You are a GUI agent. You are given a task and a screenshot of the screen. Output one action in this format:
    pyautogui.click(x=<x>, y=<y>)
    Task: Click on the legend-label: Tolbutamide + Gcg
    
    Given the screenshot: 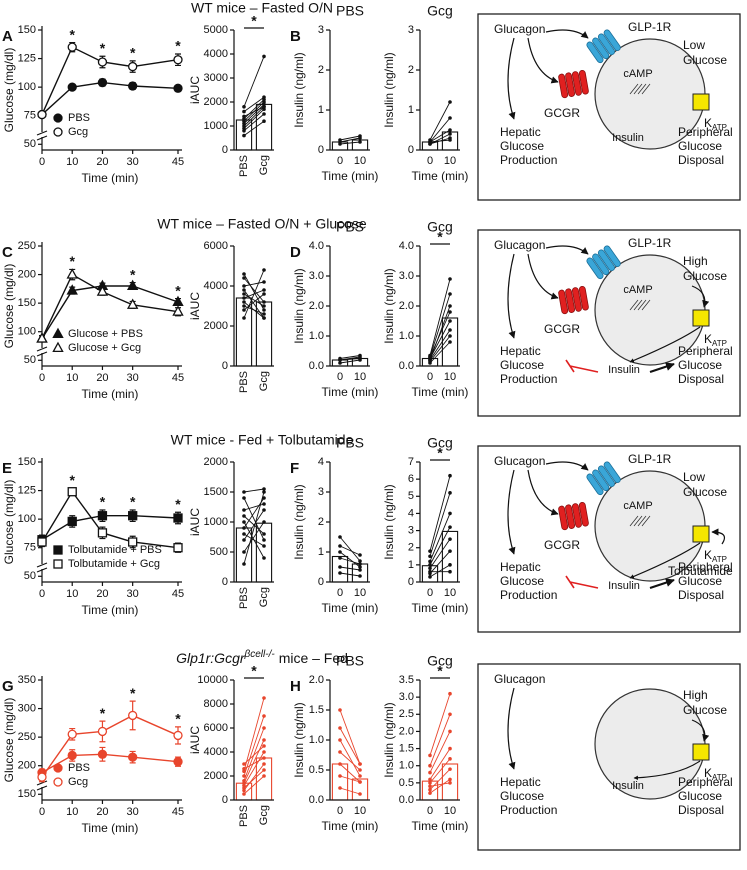 What is the action you would take?
    pyautogui.click(x=114, y=564)
    